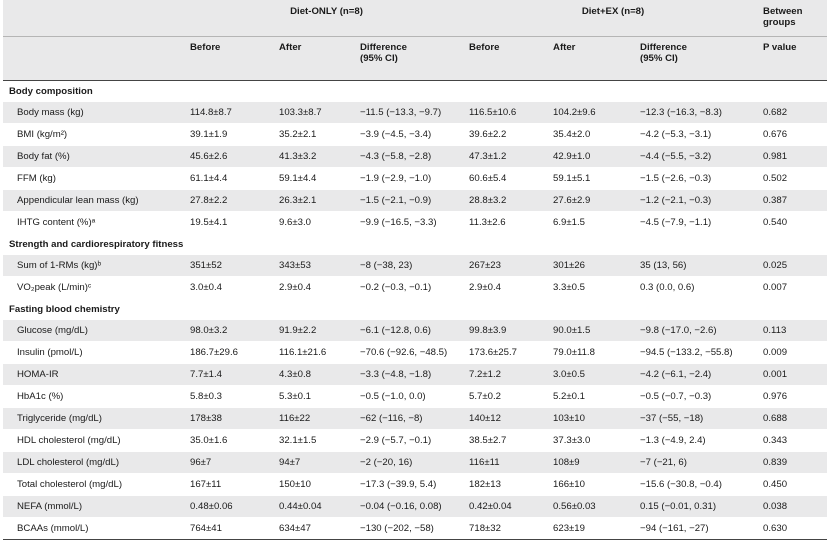 This screenshot has width=830, height=540. What do you see at coordinates (696, 462) in the screenshot?
I see `table-cell: −7 (−21, 6)` at bounding box center [696, 462].